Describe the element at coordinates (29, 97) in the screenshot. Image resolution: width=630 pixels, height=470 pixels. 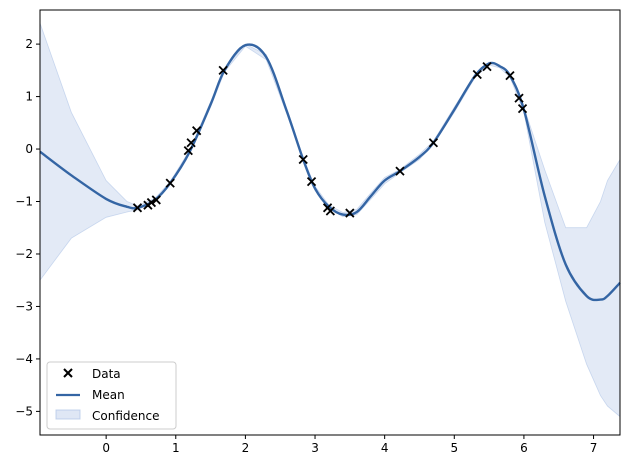
I see `y-tick-label: 1` at that location.